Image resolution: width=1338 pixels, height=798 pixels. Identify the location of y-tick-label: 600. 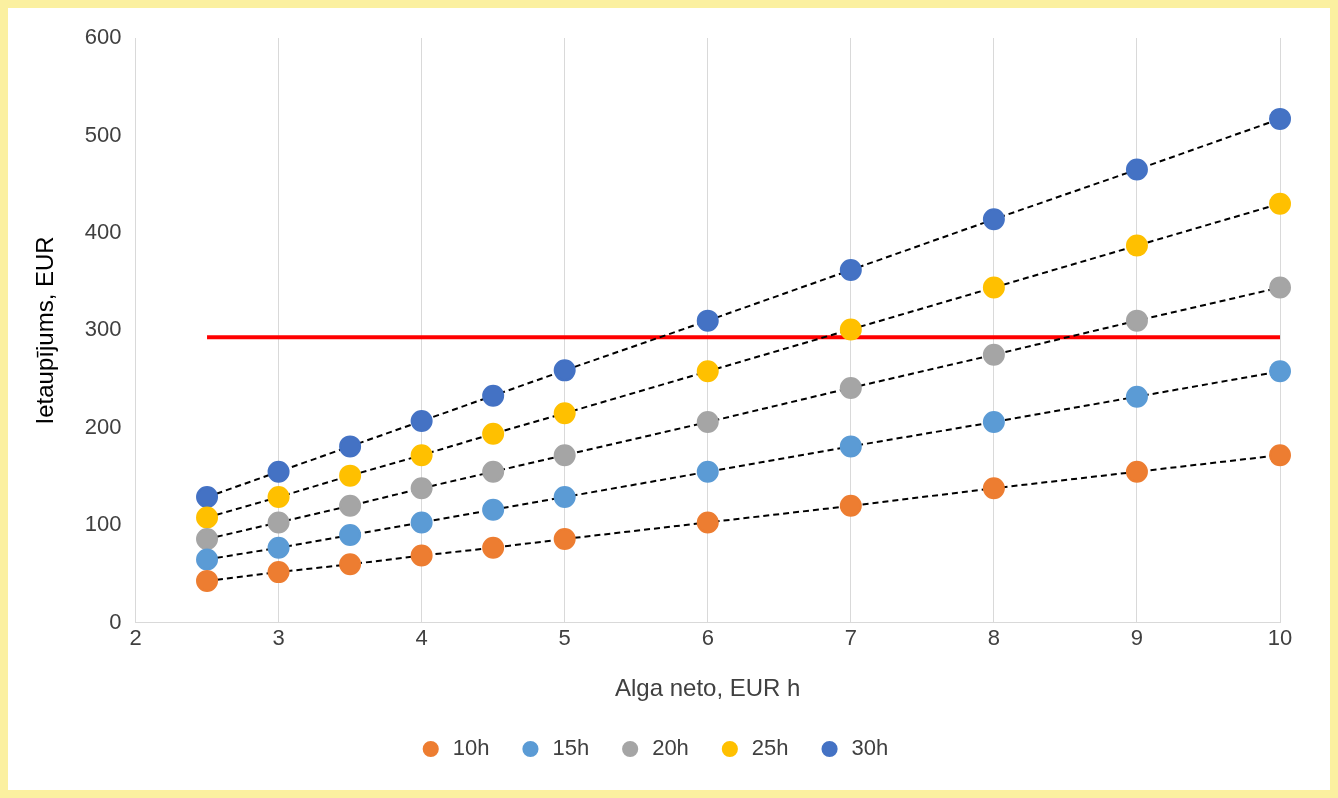
(103, 37).